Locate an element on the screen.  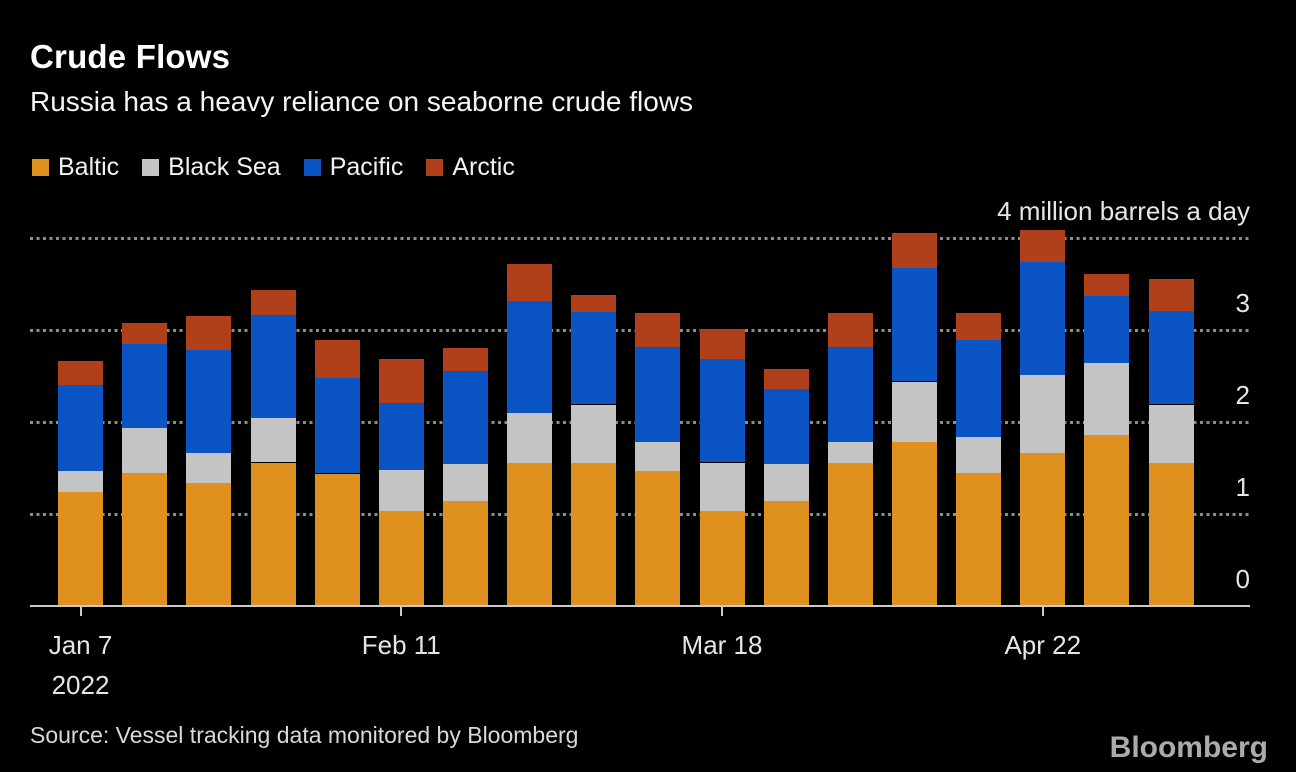
x-axis-year-label: 2022 is located at coordinates (80, 685).